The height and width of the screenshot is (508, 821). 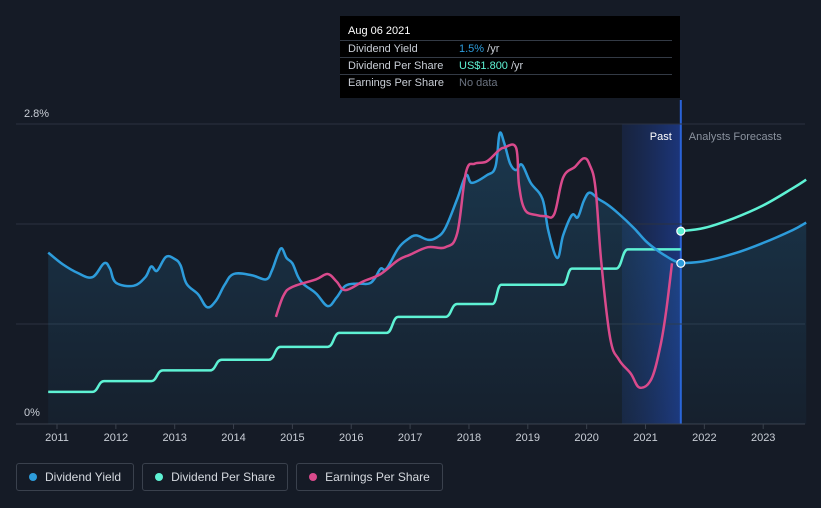 I want to click on x-tick-label-2015: 2015, so click(x=292, y=438).